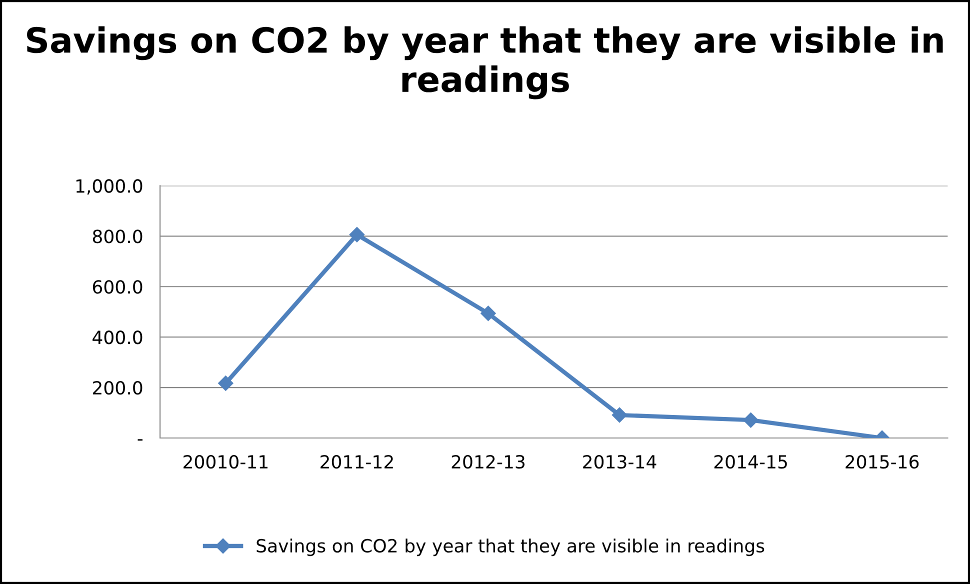 This screenshot has width=970, height=584. Describe the element at coordinates (117, 337) in the screenshot. I see `y-tick-label: 400.0` at that location.